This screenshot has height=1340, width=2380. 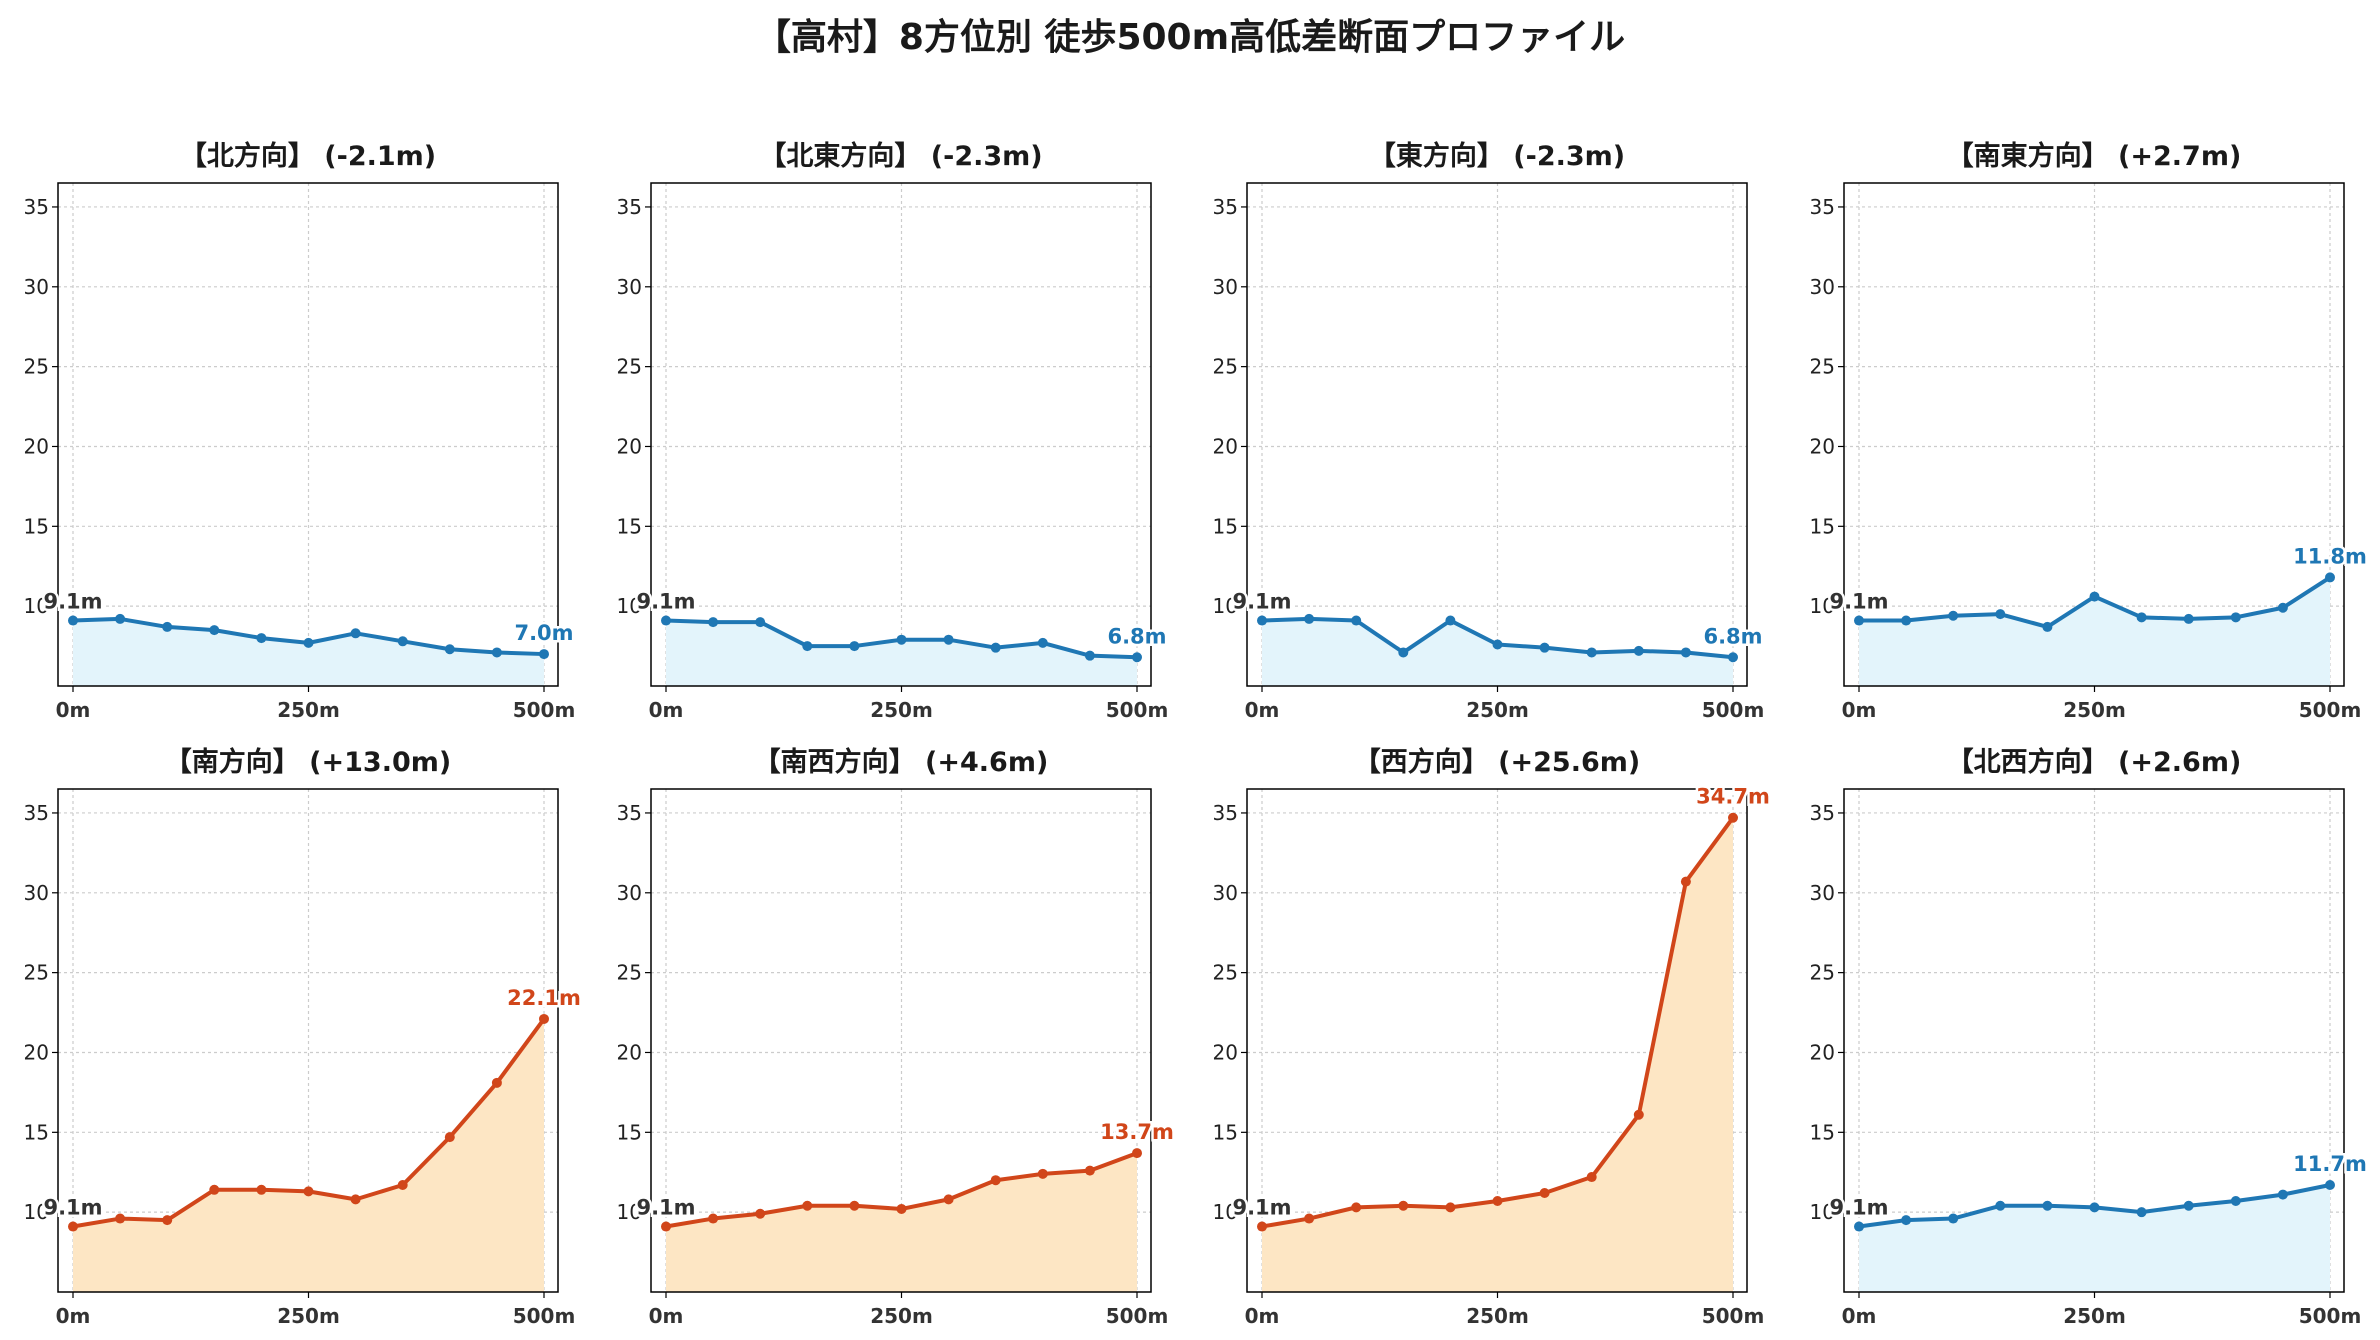 I want to click on panel-title: 【東方向】 (-2.3m), so click(x=1497, y=156).